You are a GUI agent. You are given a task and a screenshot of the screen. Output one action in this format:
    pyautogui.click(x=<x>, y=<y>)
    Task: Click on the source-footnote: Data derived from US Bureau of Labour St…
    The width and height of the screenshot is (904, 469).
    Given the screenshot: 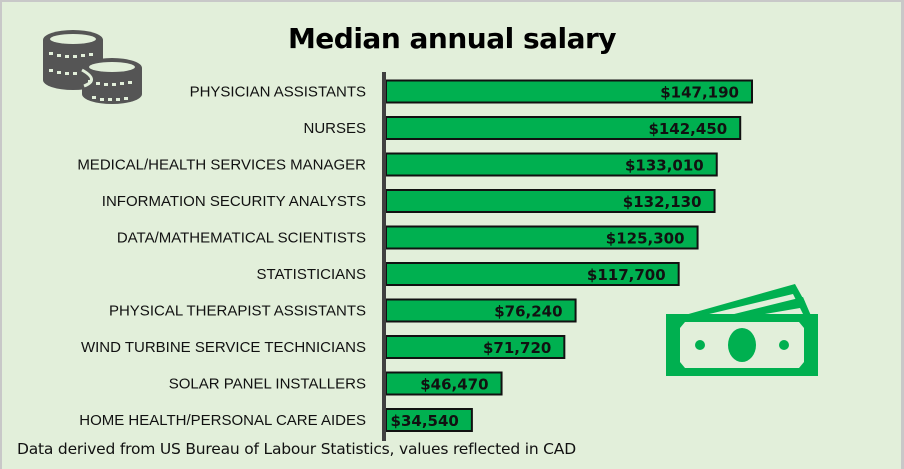 What is the action you would take?
    pyautogui.click(x=296, y=449)
    